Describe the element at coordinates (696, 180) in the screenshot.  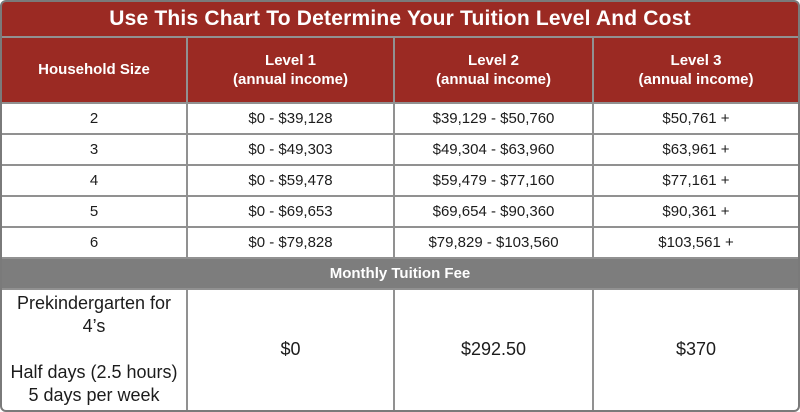
I see `level-3-income-range: $77,161 +` at that location.